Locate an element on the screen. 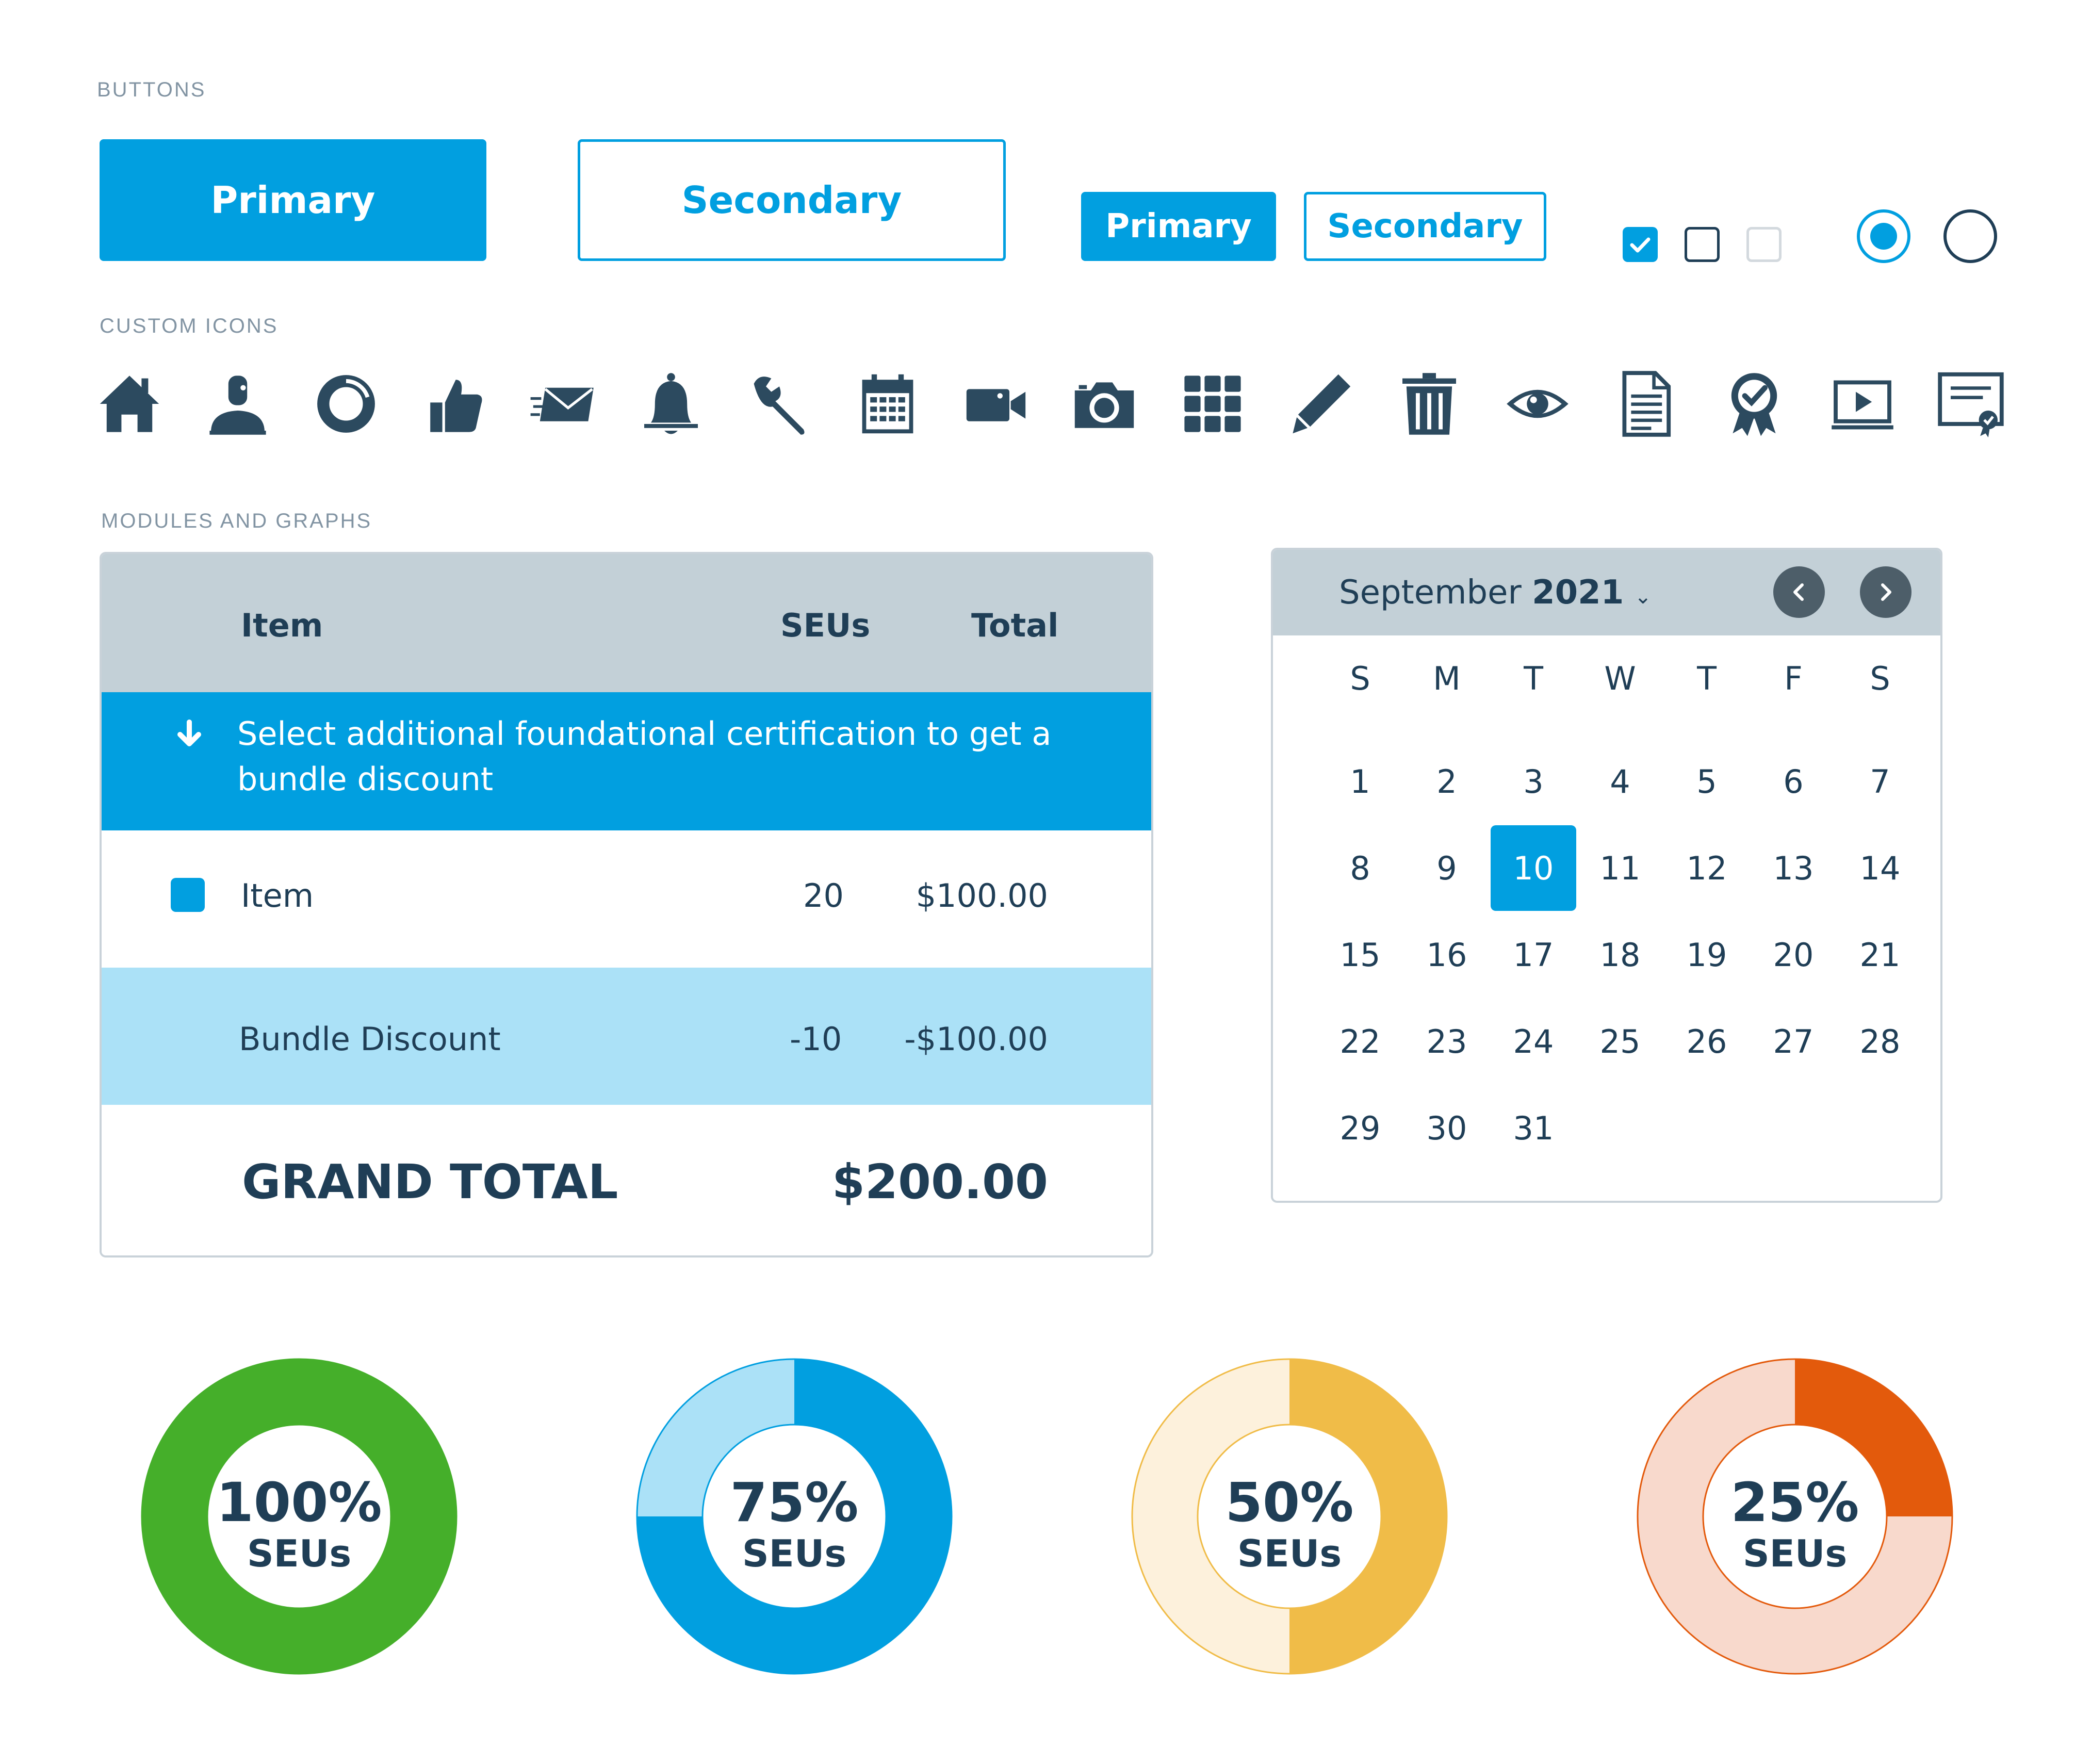 The width and height of the screenshot is (2075, 1764). bundle-banner-text-line2: bundle discount is located at coordinates (365, 779).